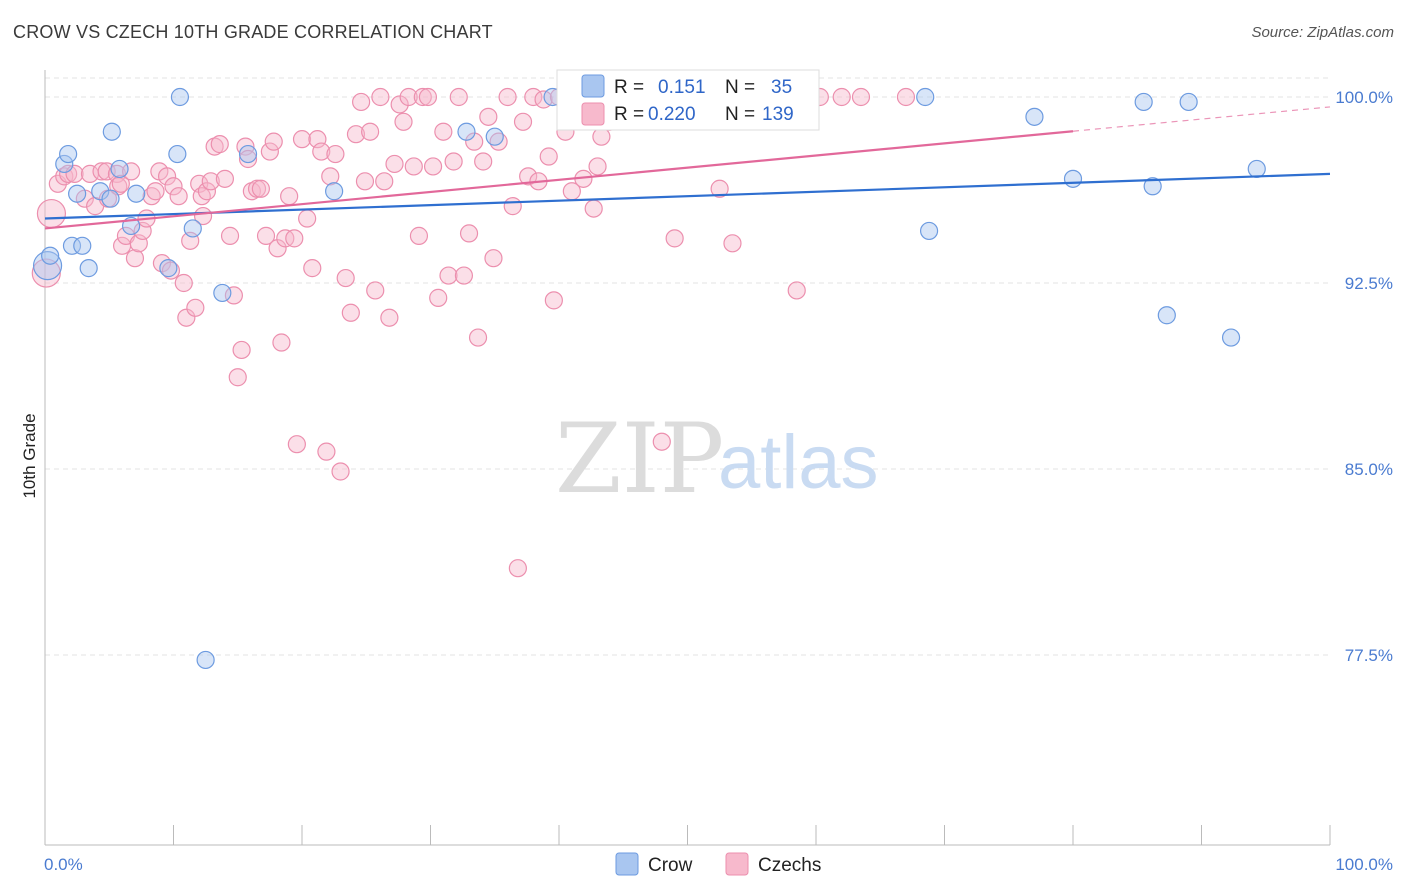 This screenshot has height=892, width=1406. Describe the element at coordinates (781, 87) in the screenshot. I see `legend-crow-n-value: 35` at that location.